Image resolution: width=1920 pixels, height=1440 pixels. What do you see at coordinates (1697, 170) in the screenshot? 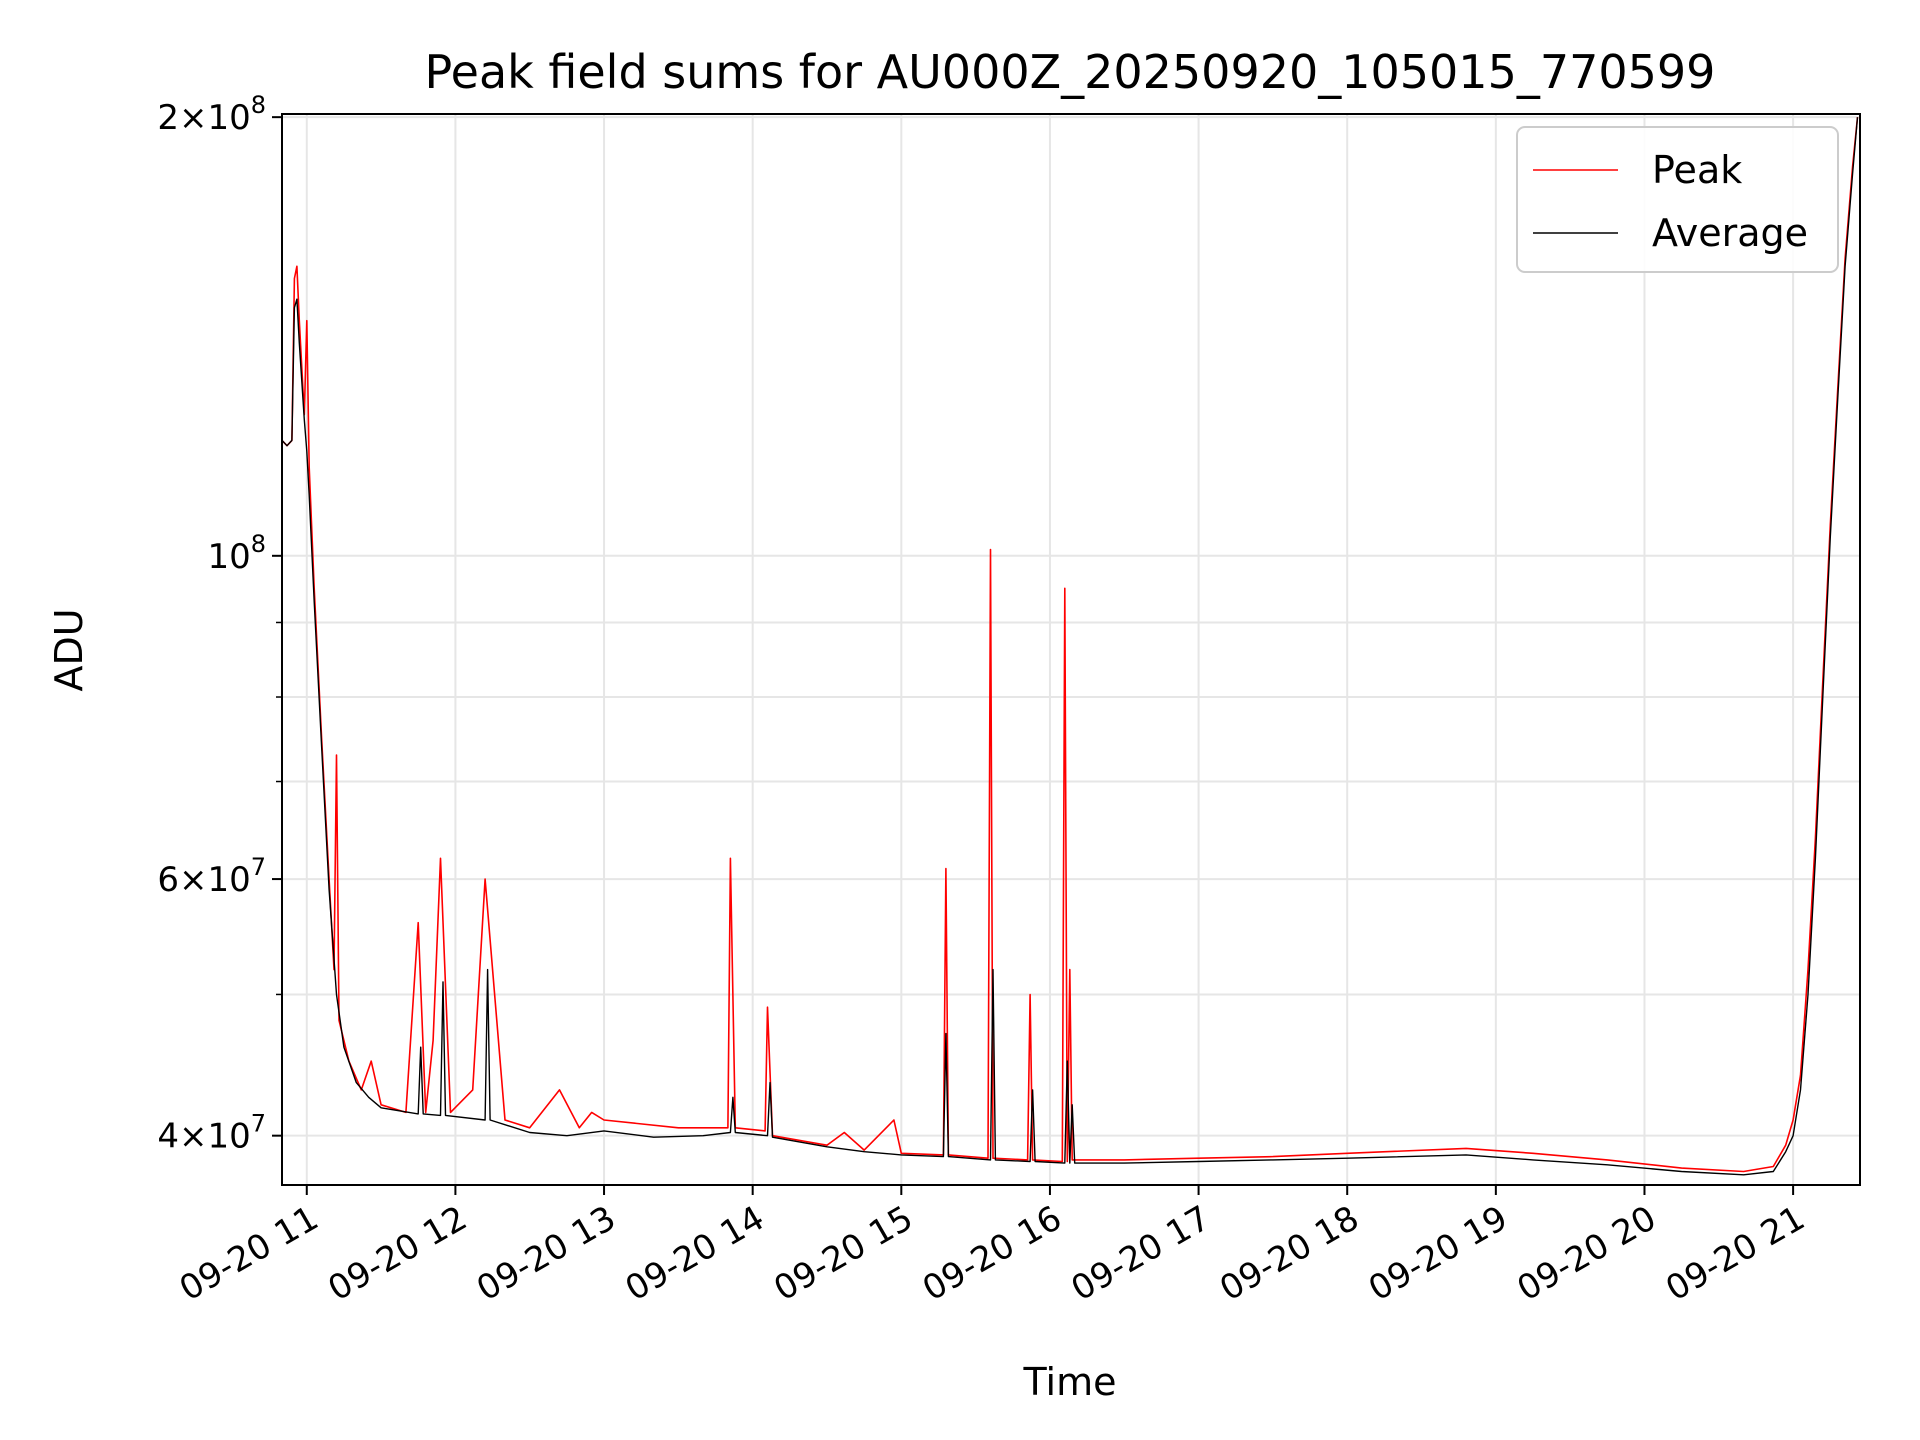
I see `legend-label-peak: Peak` at bounding box center [1697, 170].